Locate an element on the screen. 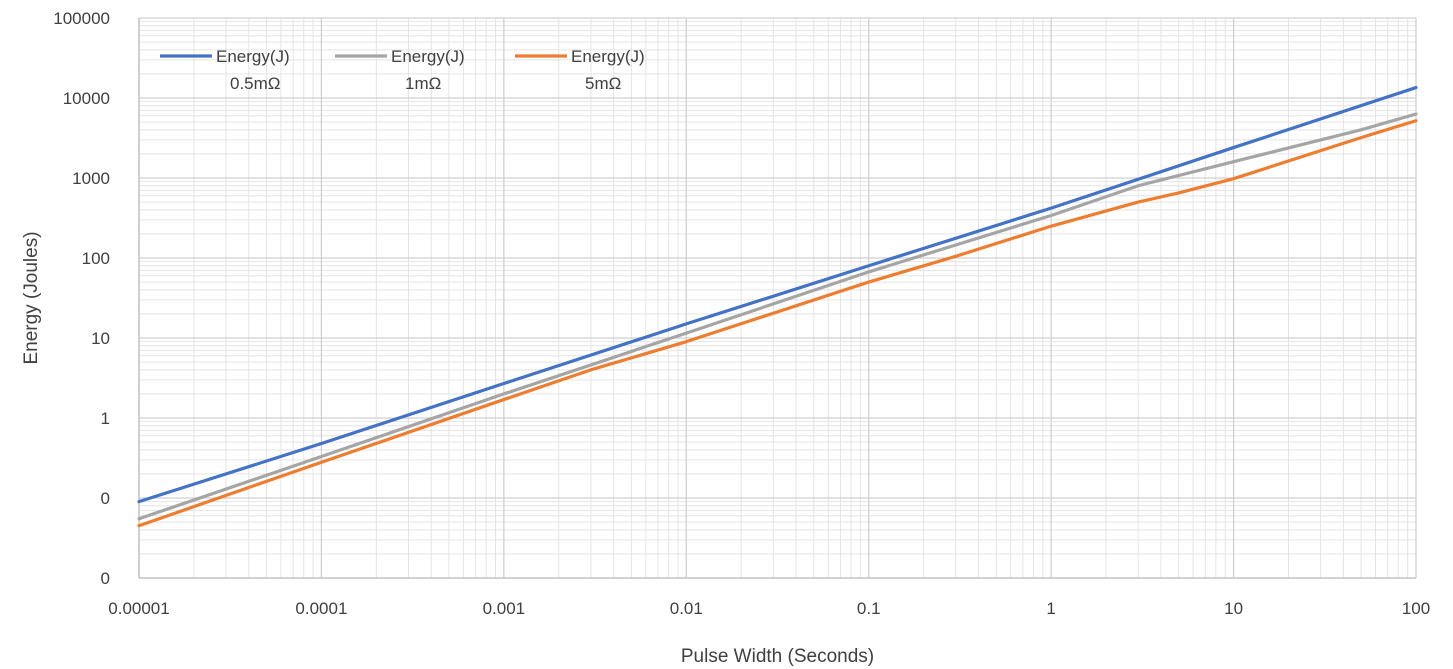  x-tick-label: 1 is located at coordinates (1050, 608).